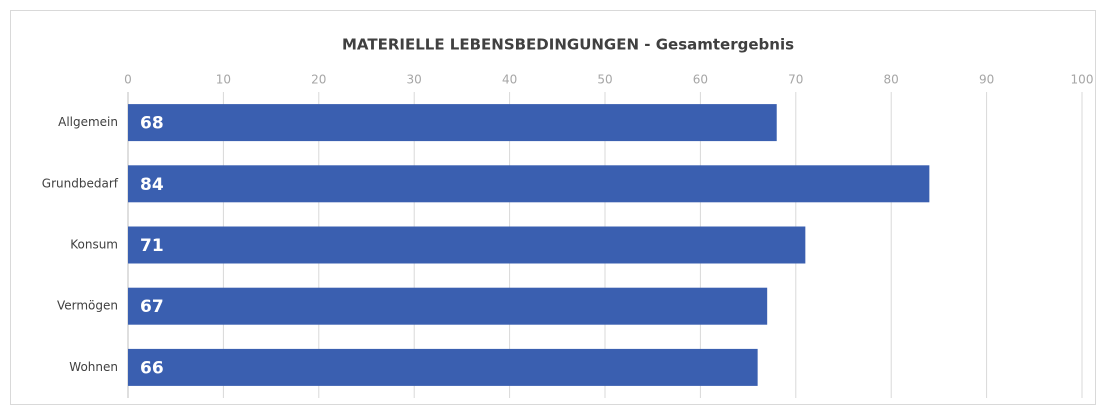 The height and width of the screenshot is (419, 1106). What do you see at coordinates (414, 80) in the screenshot?
I see `x-tick-label: 30` at bounding box center [414, 80].